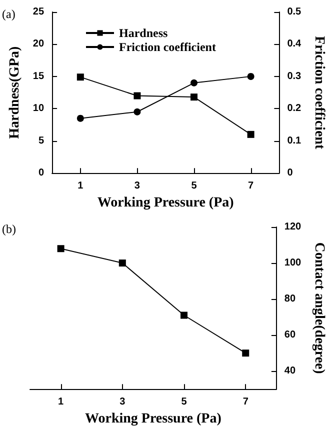 Image resolution: width=334 pixels, height=431 pixels. What do you see at coordinates (294, 108) in the screenshot?
I see `y2-tick-label: 0.2` at bounding box center [294, 108].